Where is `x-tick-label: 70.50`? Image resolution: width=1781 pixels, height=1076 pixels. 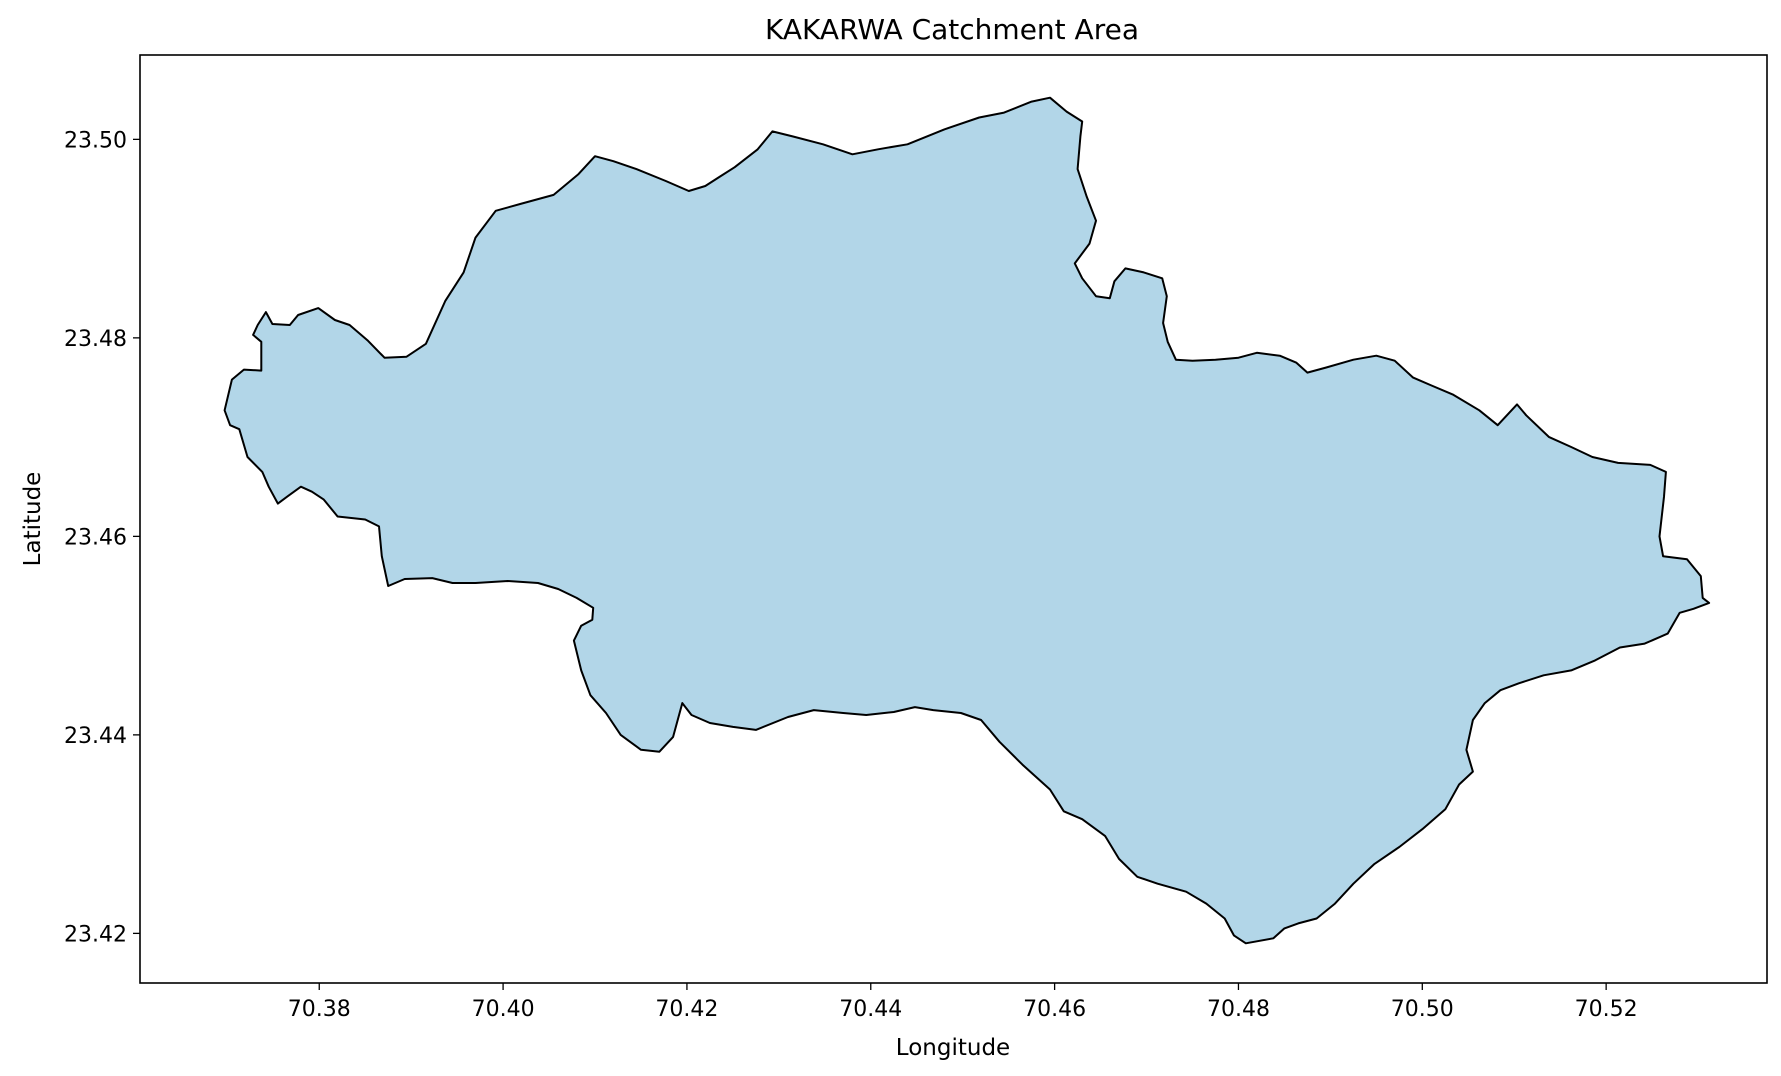 x-tick-label: 70.50 is located at coordinates (1422, 1009).